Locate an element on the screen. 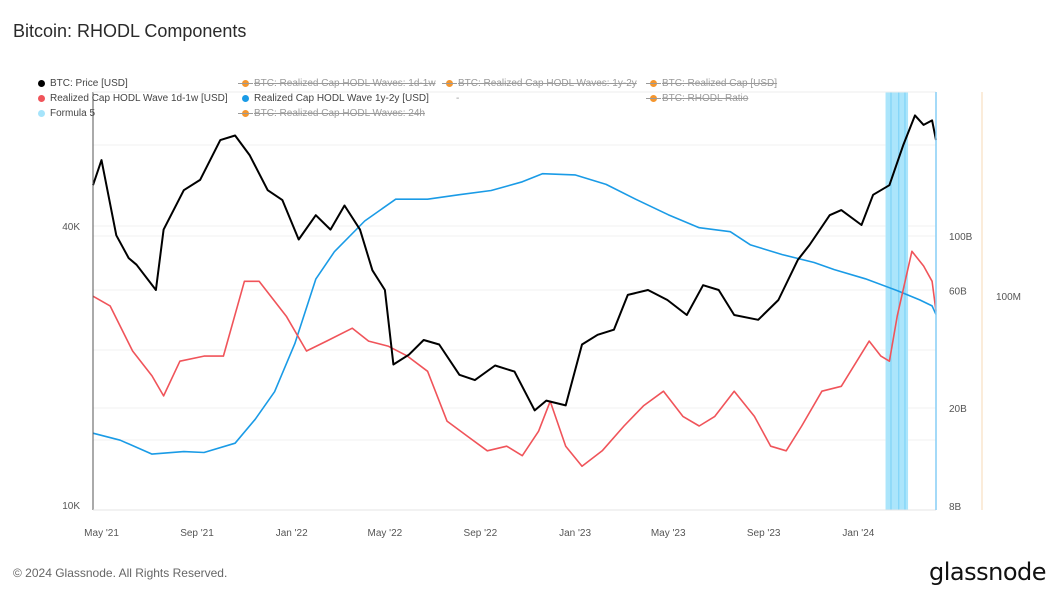 Image resolution: width=1060 pixels, height=607 pixels. legend-label: - is located at coordinates (458, 98).